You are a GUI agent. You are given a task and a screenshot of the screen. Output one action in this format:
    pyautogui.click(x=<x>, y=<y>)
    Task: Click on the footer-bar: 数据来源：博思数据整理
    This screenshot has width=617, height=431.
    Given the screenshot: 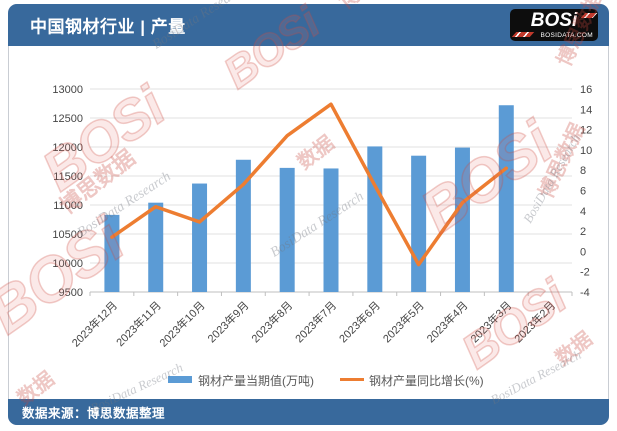 What is the action you would take?
    pyautogui.click(x=308, y=412)
    